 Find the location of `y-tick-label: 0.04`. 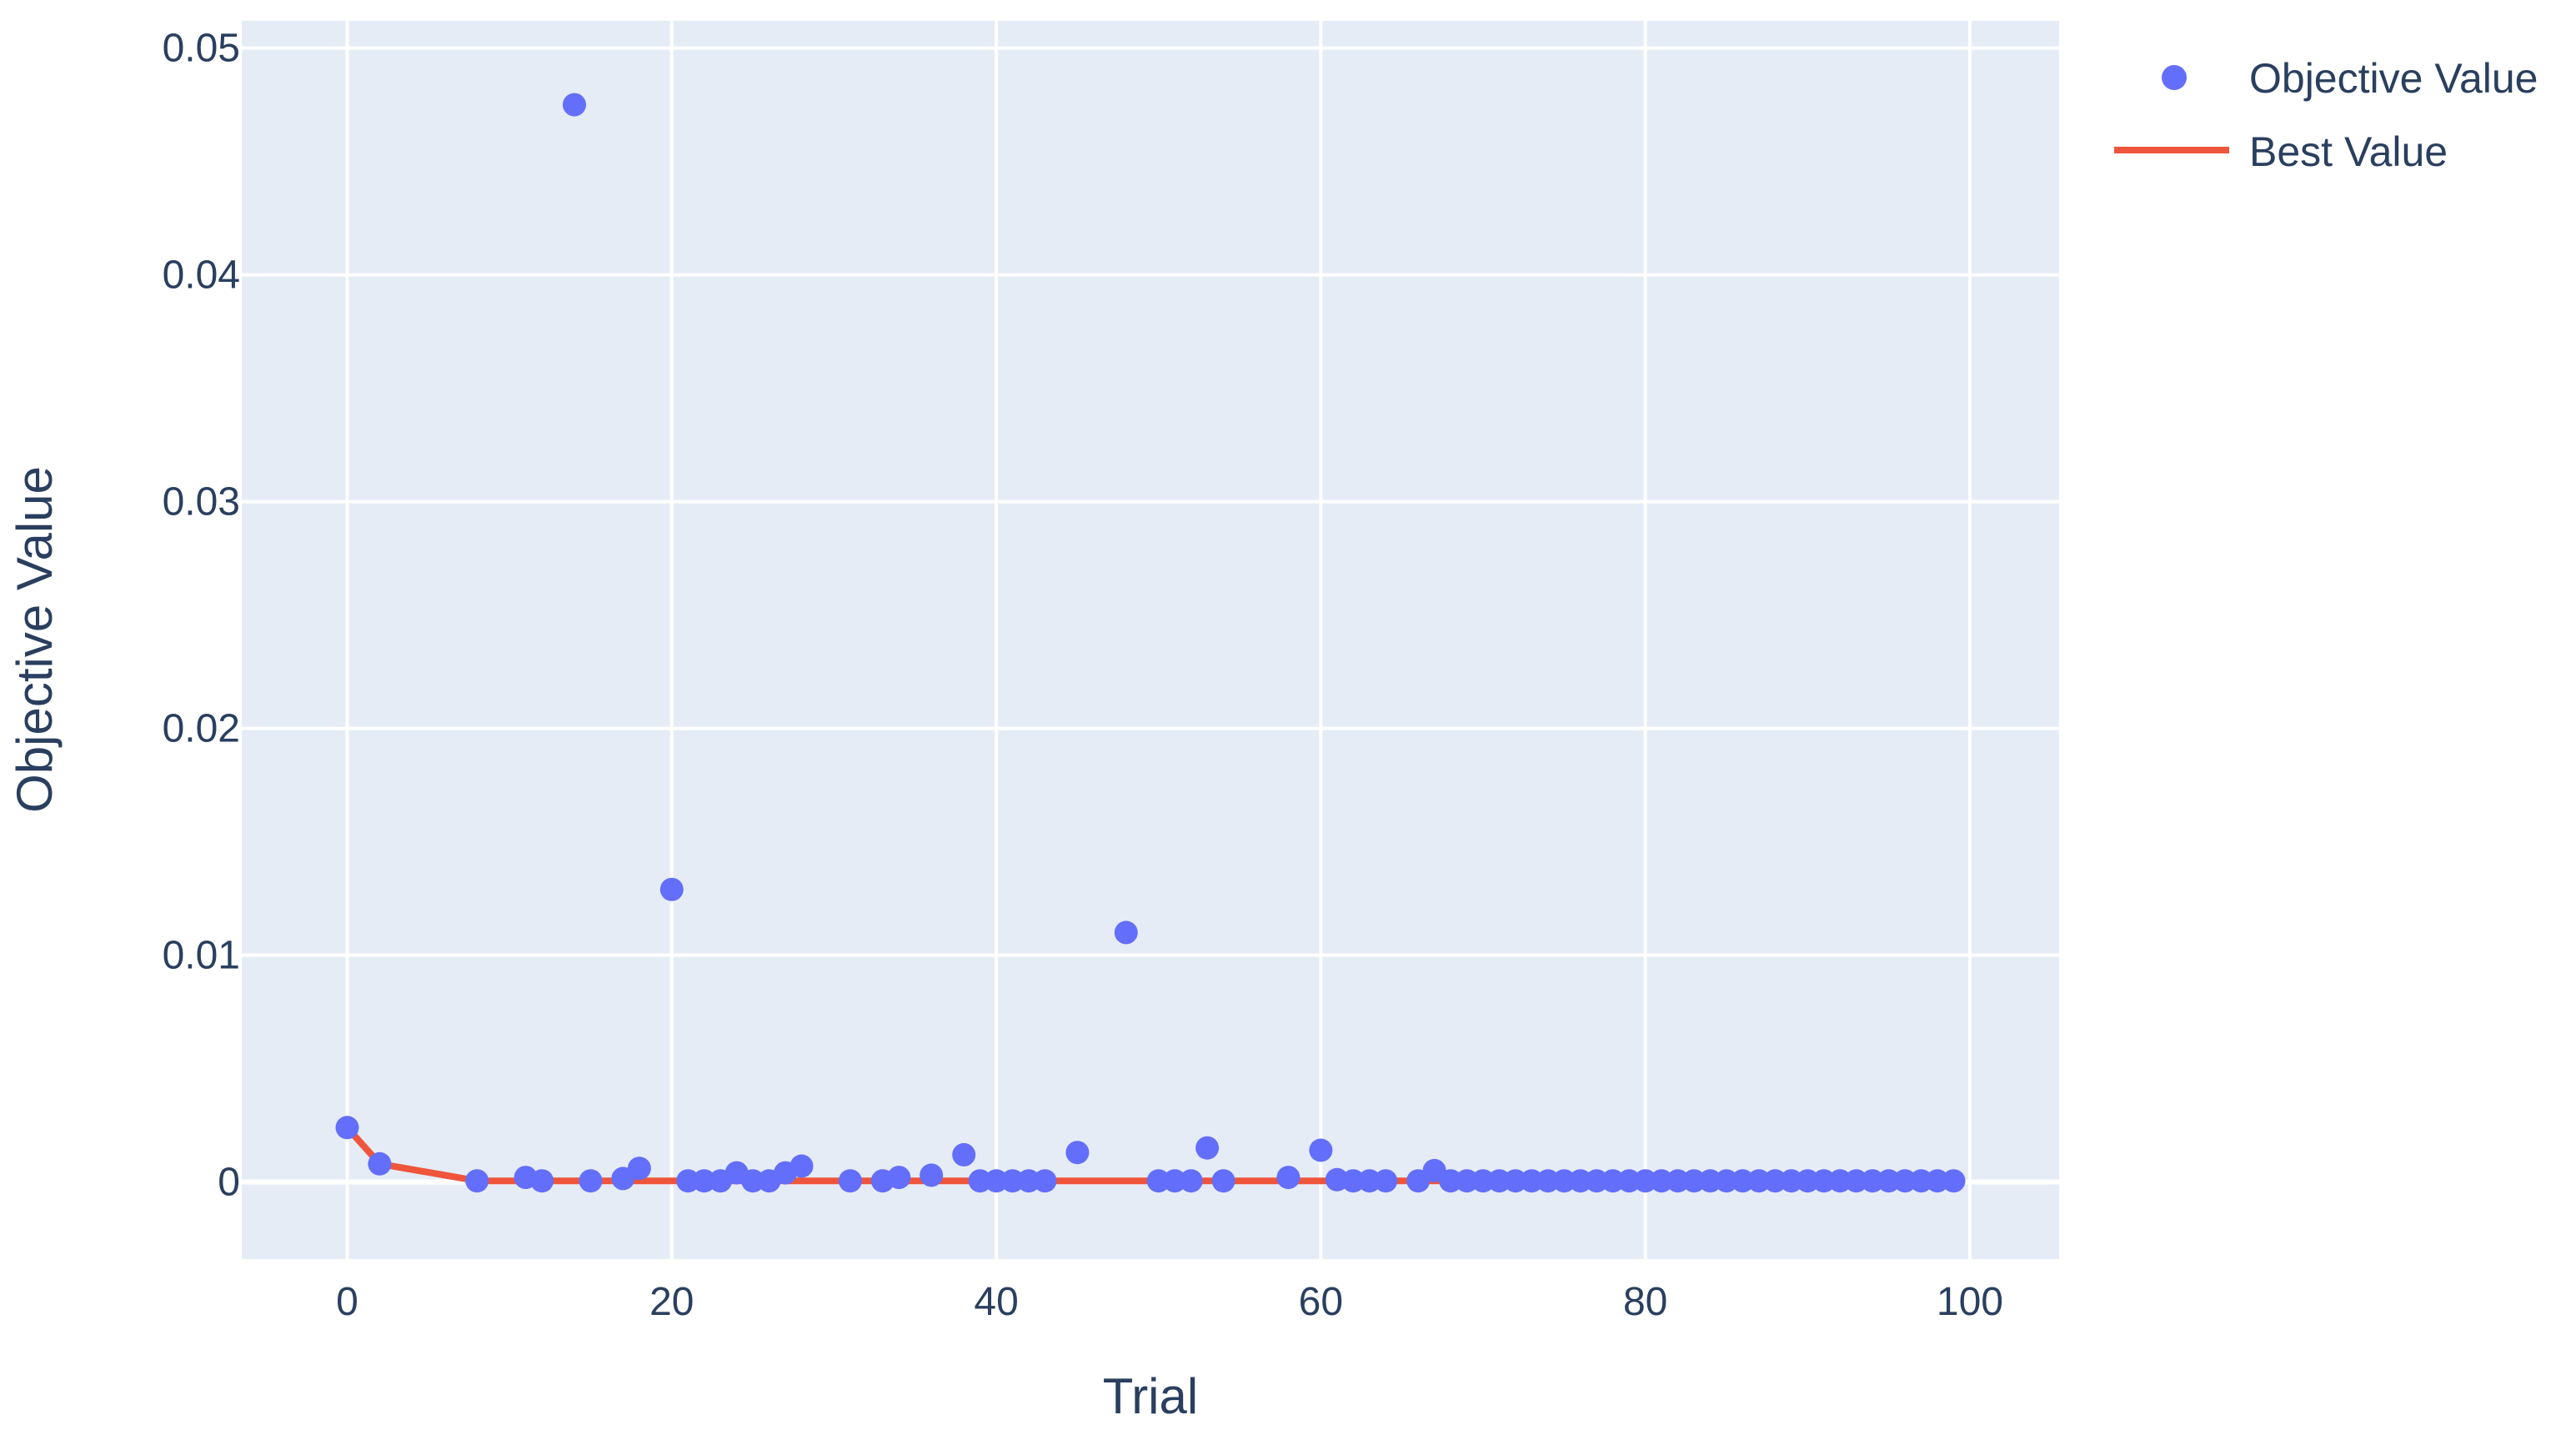

y-tick-label: 0.04 is located at coordinates (201, 276).